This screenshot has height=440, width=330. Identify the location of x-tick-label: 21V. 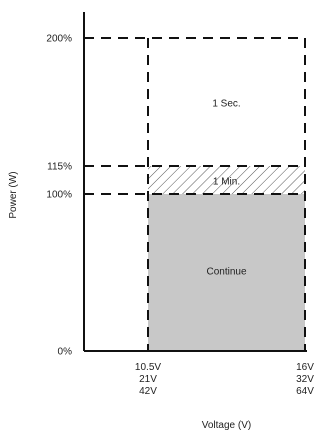
(148, 379).